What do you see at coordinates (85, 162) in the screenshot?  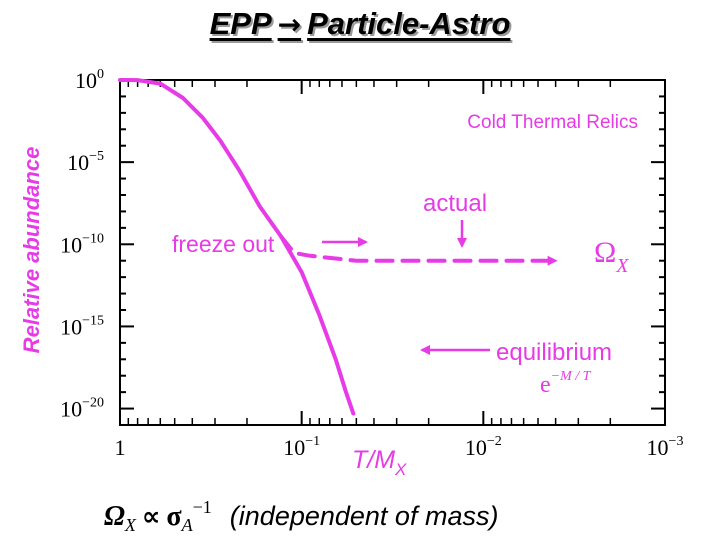 I see `y-tick-label: 10⁻⁵` at bounding box center [85, 162].